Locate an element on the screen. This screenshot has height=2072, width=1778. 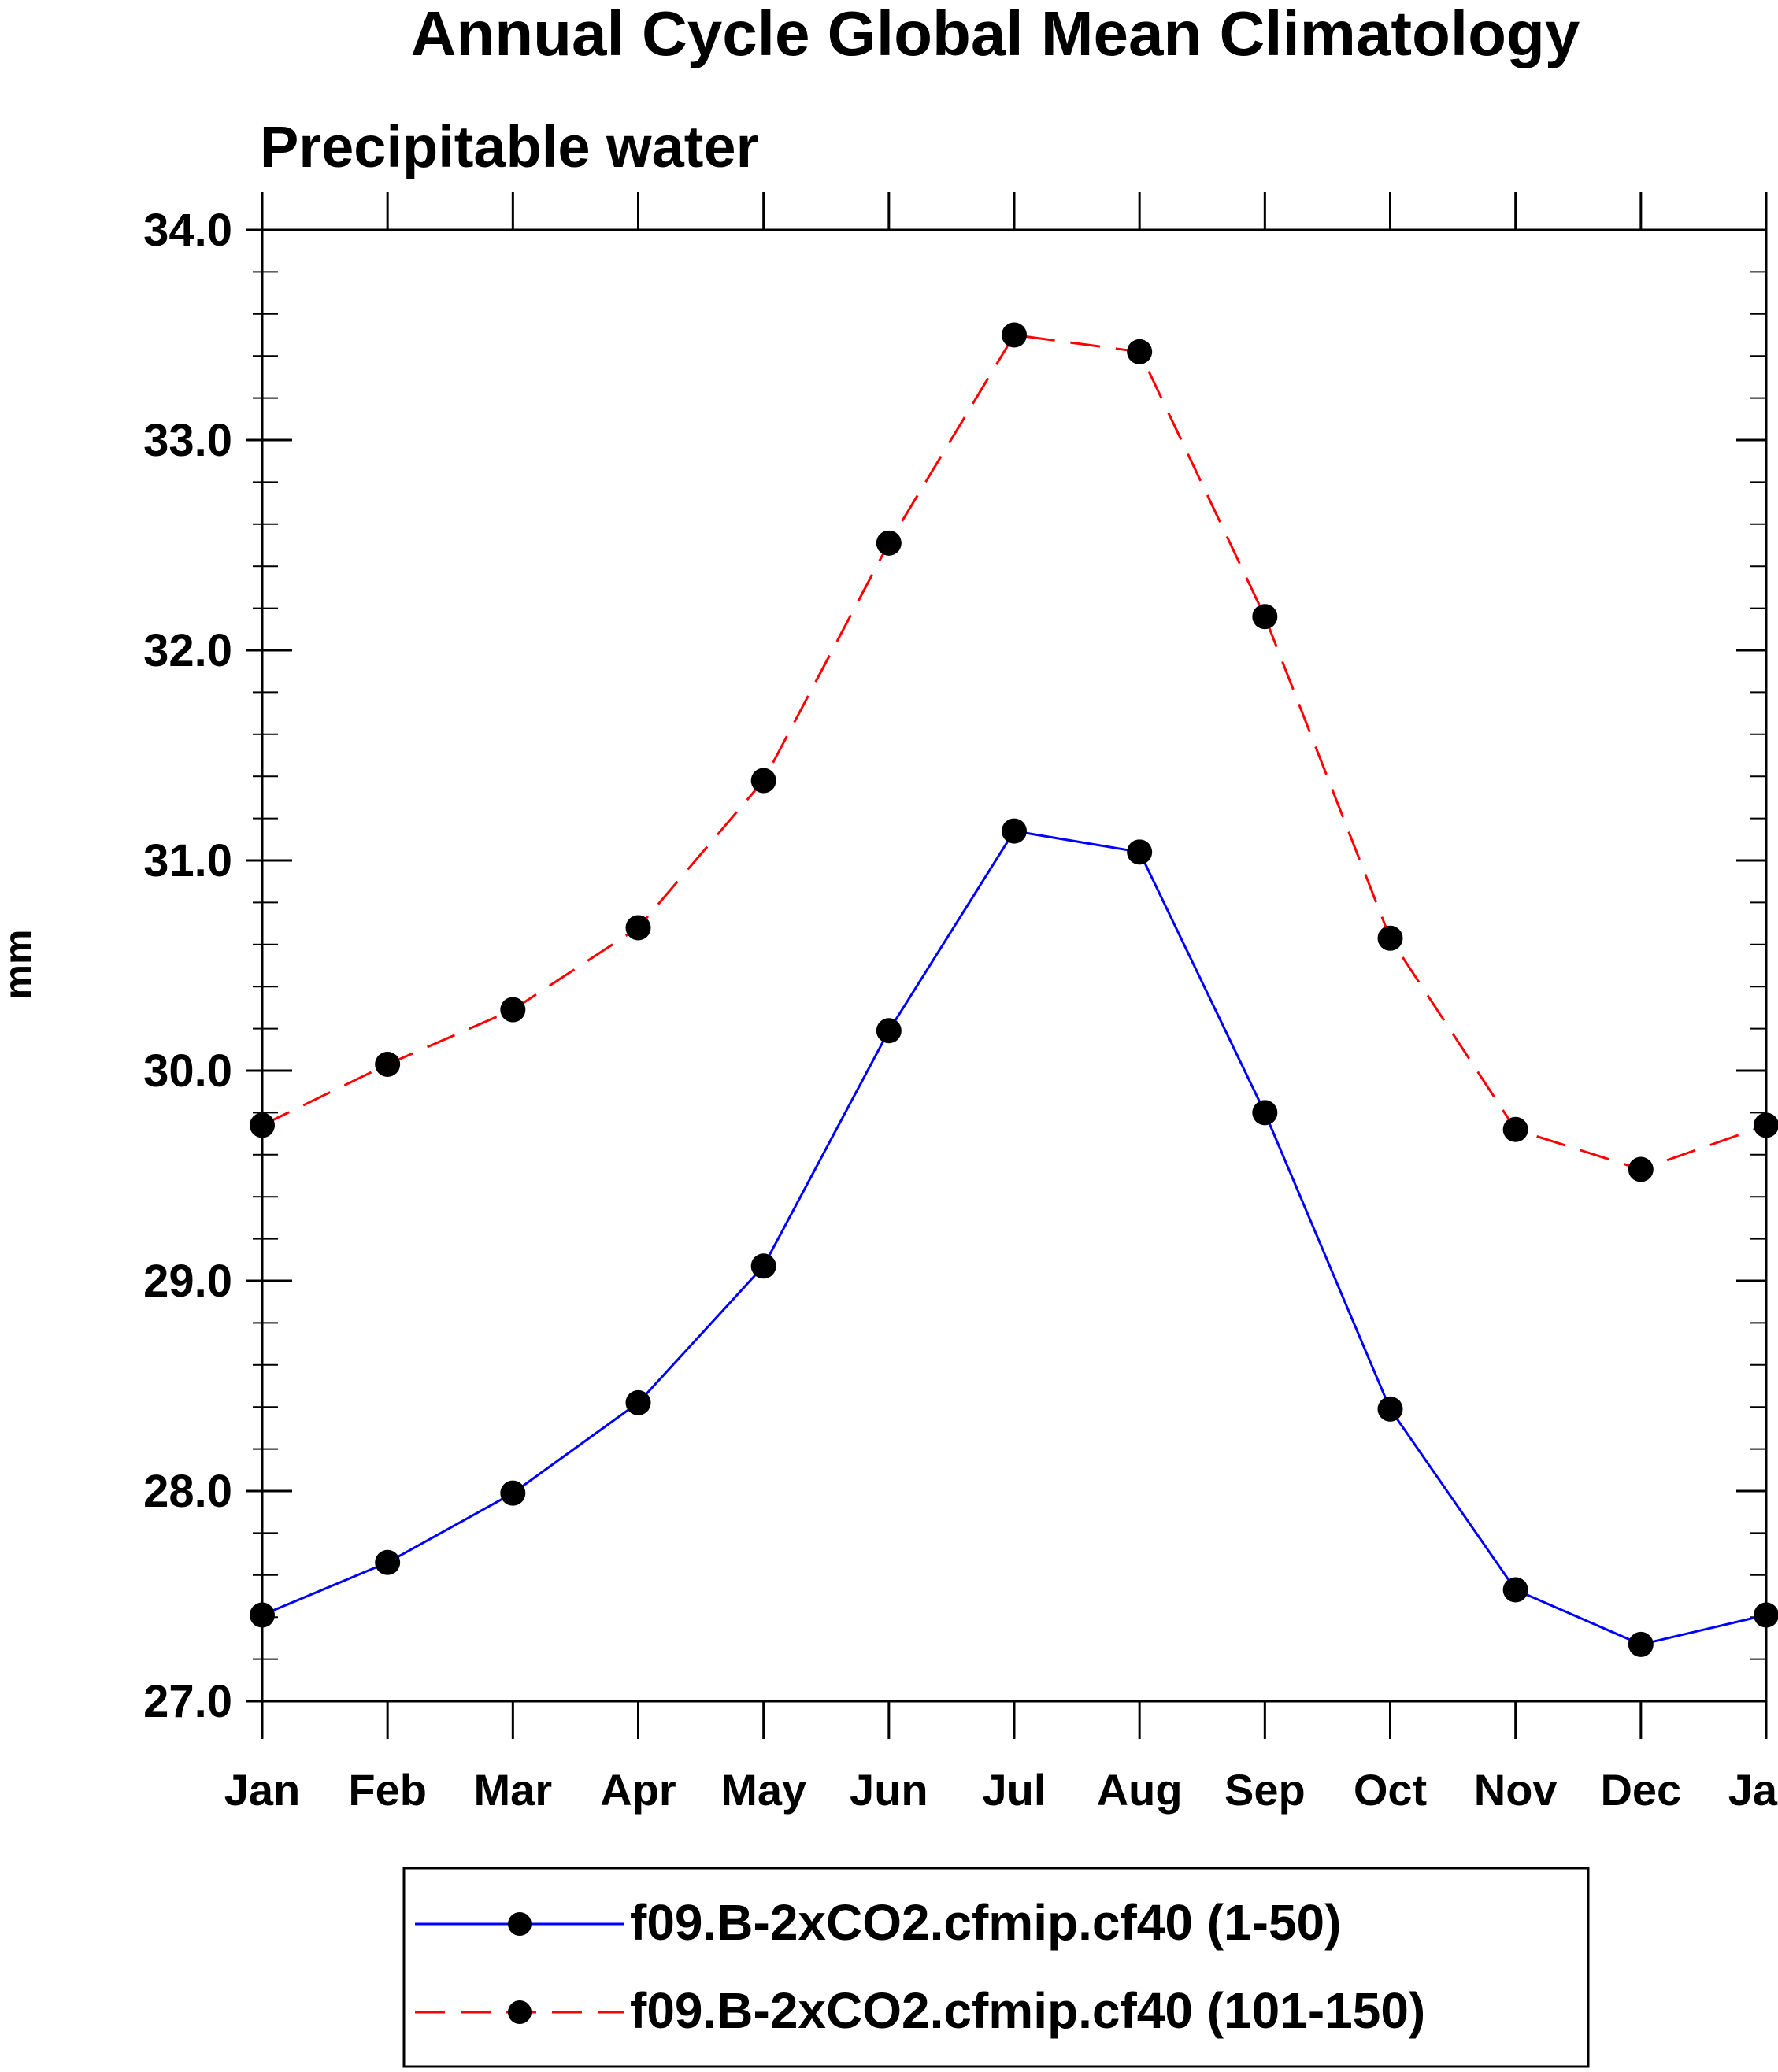
chart-title: Annual Cycle Global Mean Climatology is located at coordinates (995, 34).